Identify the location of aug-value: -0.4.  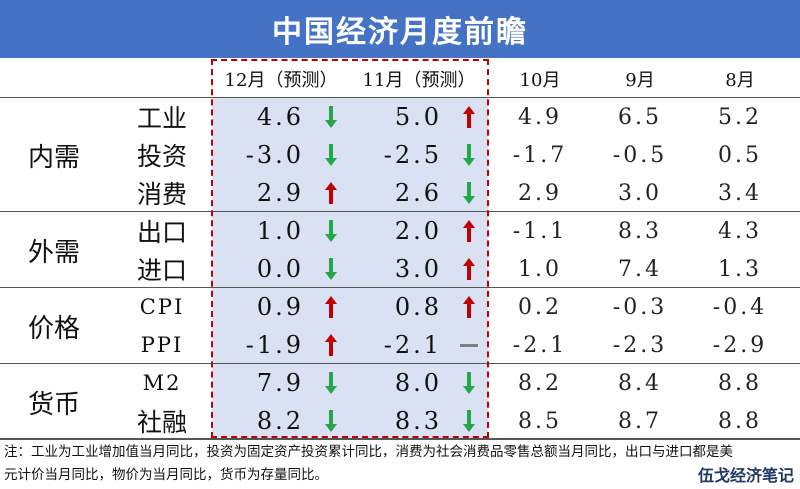
(740, 307).